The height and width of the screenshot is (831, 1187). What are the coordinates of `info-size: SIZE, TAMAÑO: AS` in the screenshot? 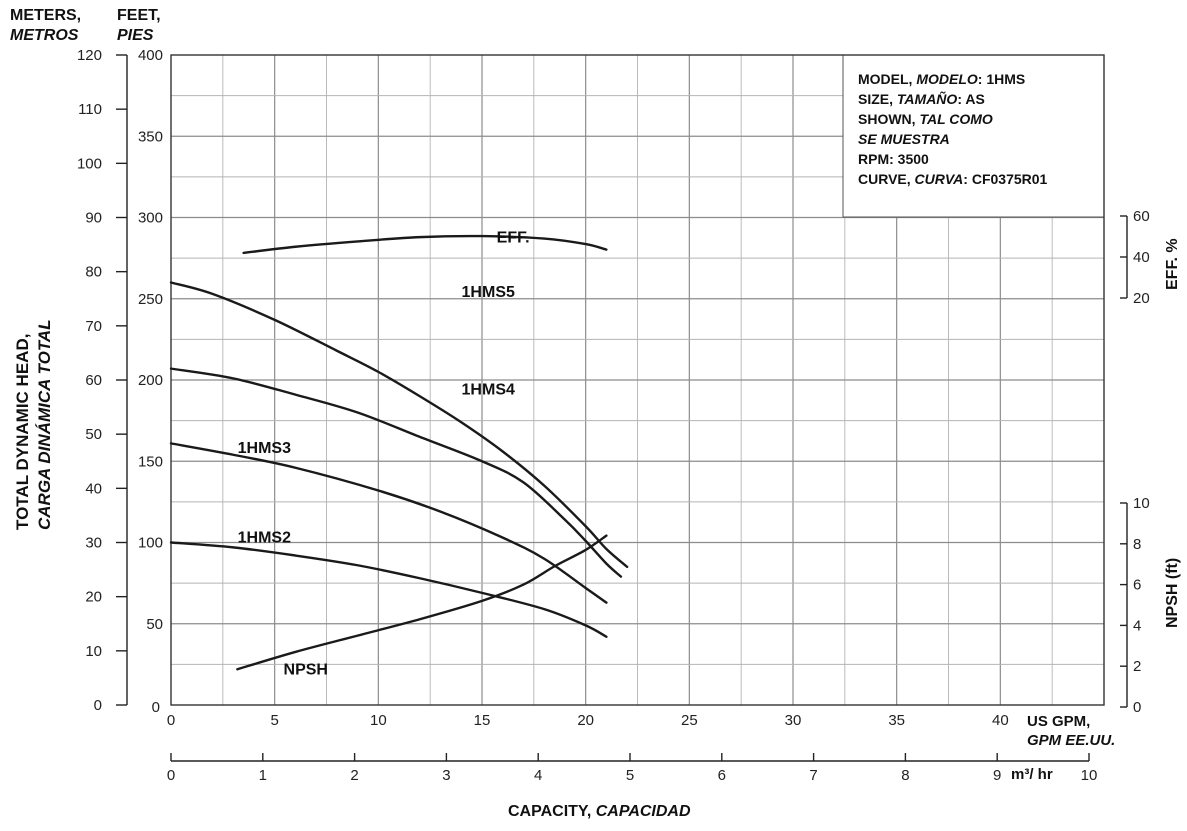 It's located at (921, 99).